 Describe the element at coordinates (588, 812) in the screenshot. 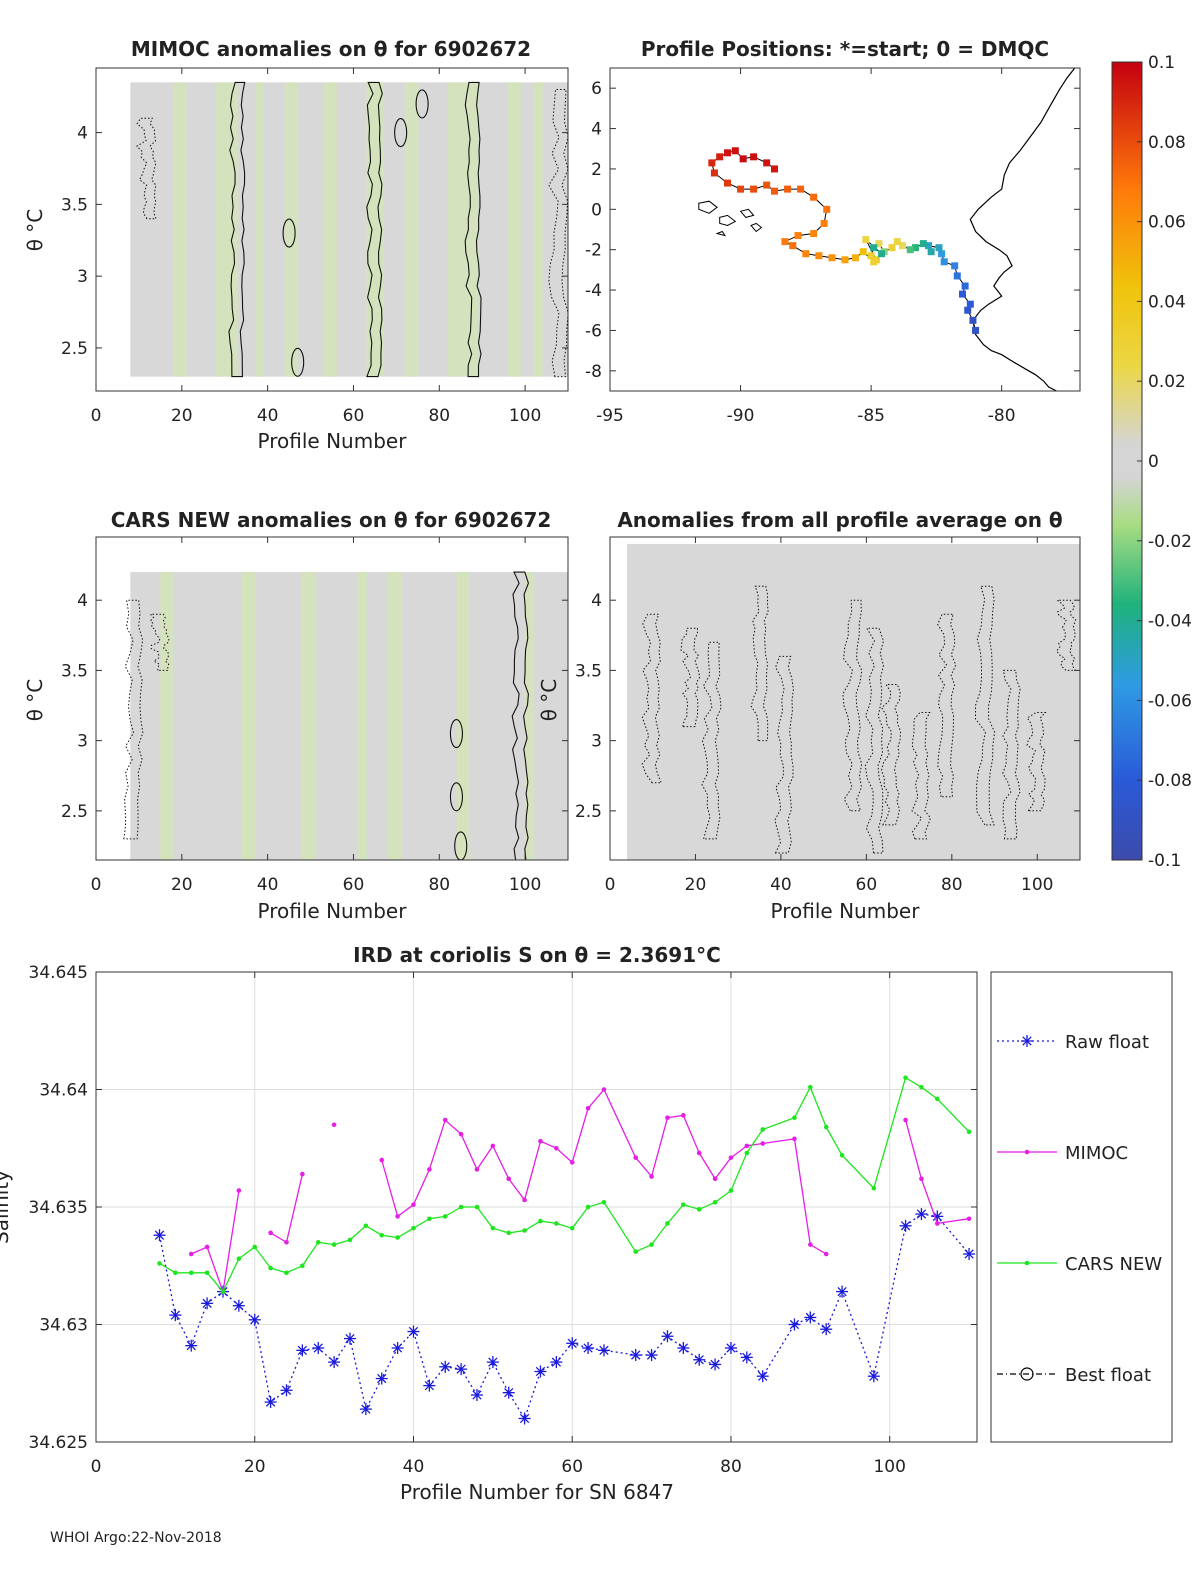

I see `y-tick-label: 2.5` at that location.